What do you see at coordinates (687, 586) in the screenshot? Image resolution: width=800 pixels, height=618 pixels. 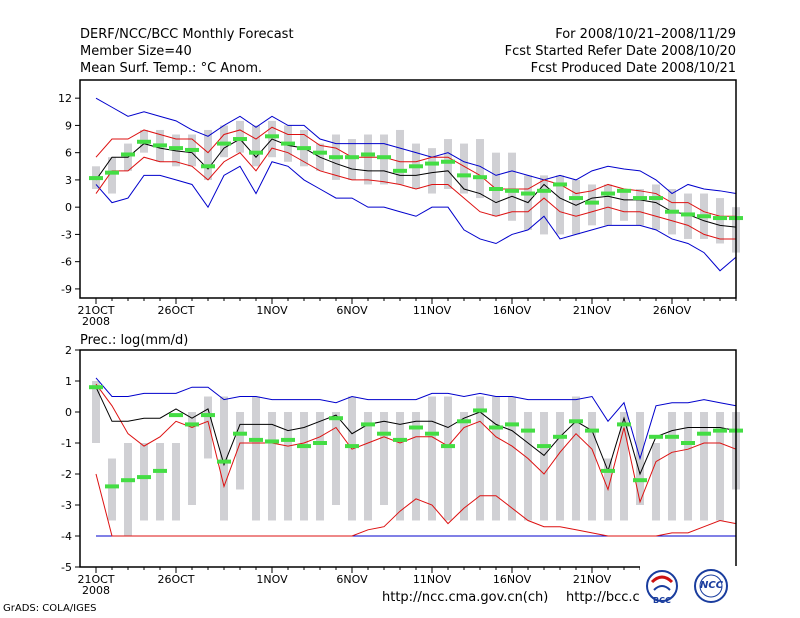 I see `logo-graphics` at bounding box center [687, 586].